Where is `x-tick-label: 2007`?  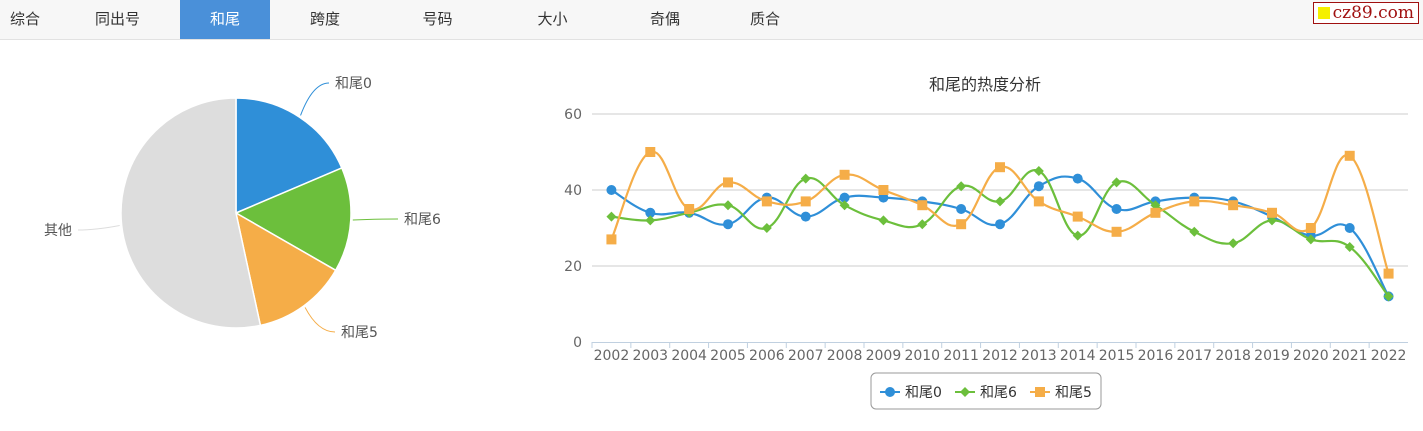 x-tick-label: 2007 is located at coordinates (806, 356).